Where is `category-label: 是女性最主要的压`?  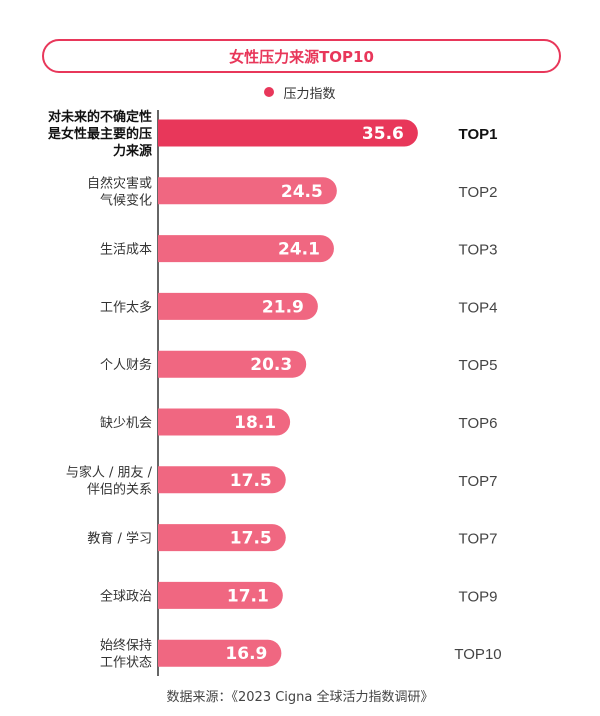
category-label: 是女性最主要的压 is located at coordinates (99, 134).